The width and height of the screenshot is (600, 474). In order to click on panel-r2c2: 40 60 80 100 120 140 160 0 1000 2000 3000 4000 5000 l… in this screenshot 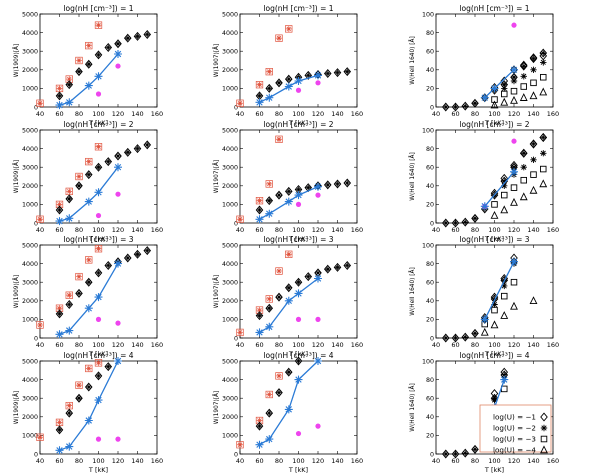, I will do `click(288, 181)`.